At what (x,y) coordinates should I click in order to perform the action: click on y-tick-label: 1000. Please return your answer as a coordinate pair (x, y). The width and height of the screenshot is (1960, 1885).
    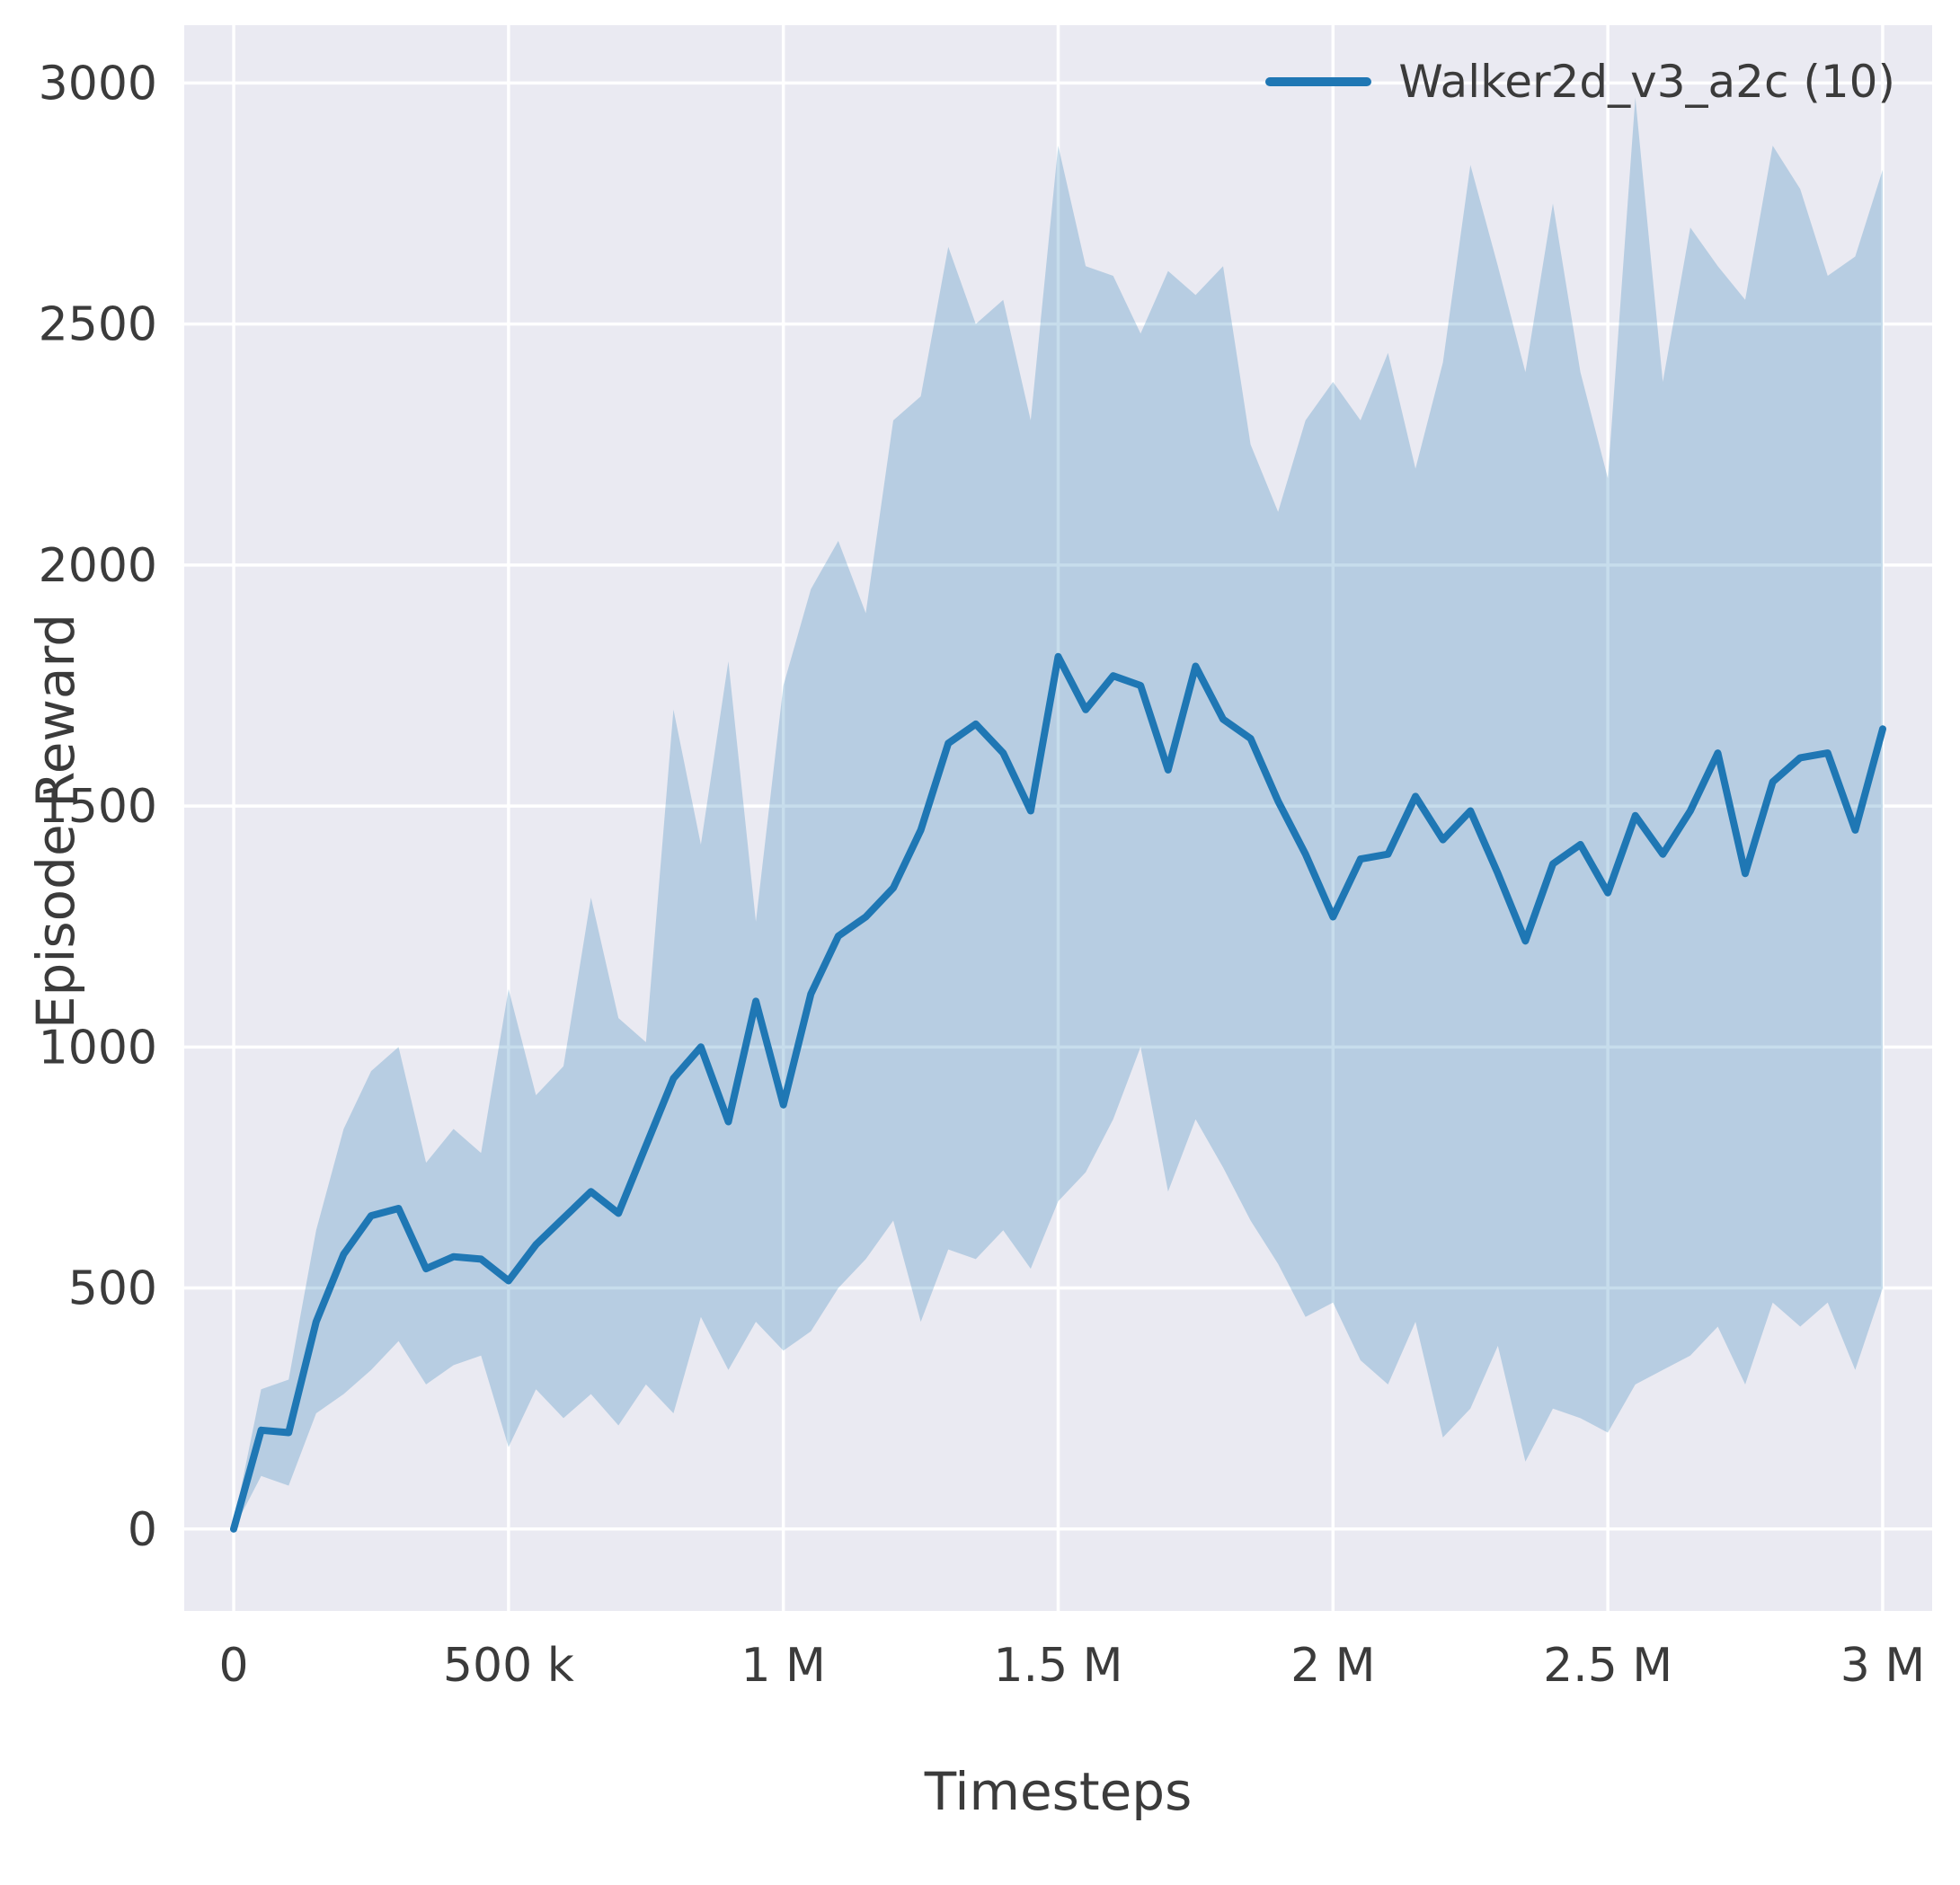
    Looking at the image, I should click on (98, 1048).